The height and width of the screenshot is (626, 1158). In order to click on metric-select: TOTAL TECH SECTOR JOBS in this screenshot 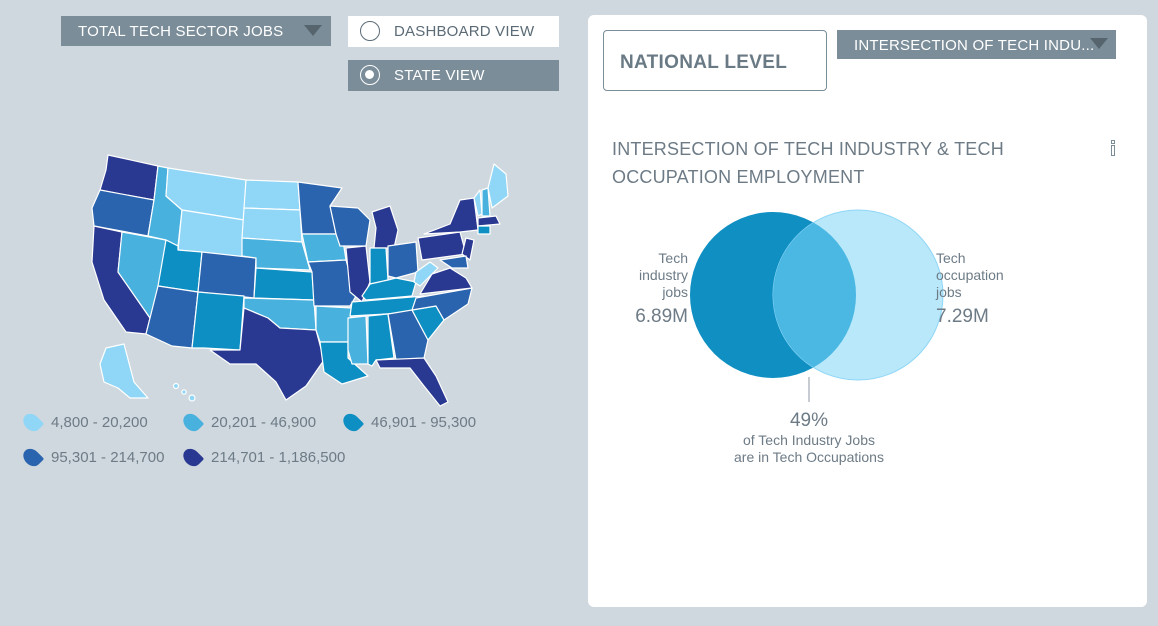, I will do `click(196, 31)`.